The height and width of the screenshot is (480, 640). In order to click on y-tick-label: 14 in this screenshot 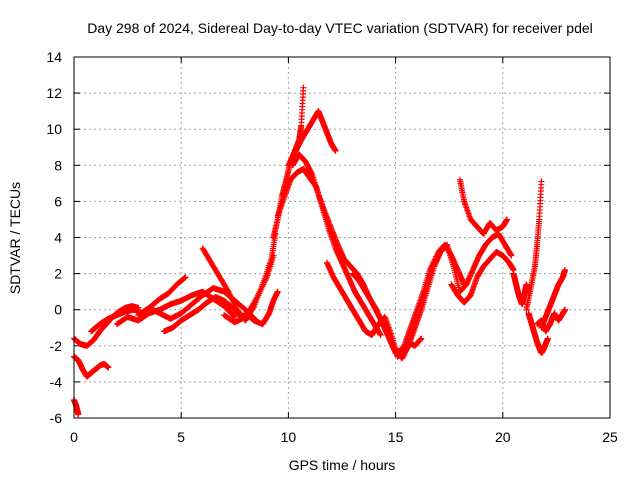, I will do `click(54, 57)`.